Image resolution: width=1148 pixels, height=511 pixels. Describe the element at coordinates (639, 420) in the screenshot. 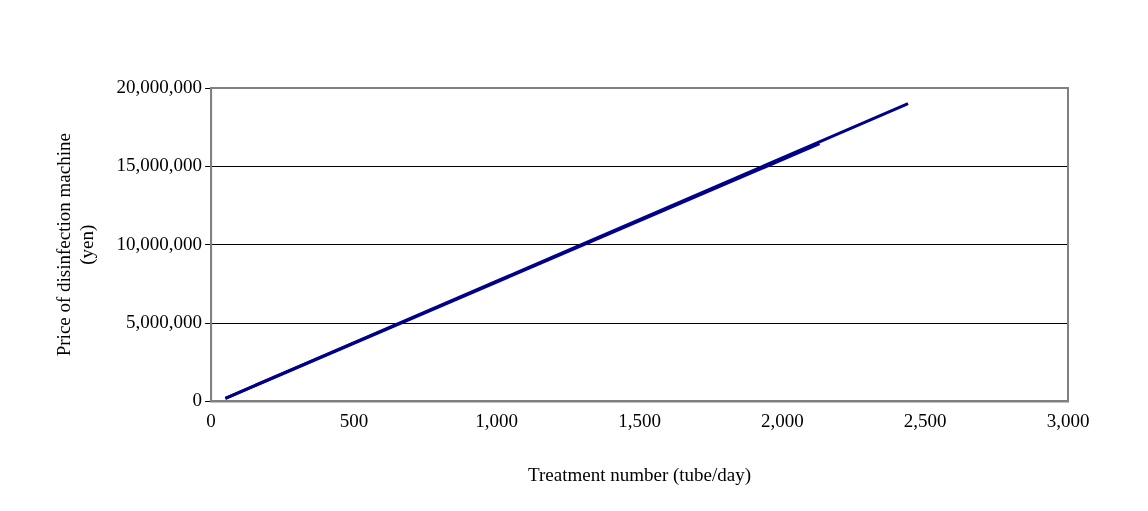

I see `x-tick-label: 1,500` at that location.